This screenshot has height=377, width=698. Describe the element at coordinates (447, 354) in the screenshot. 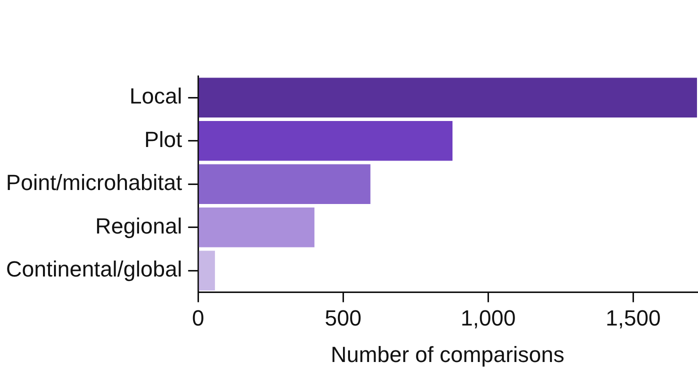

I see `x-axis-title: Number of comparisons` at that location.